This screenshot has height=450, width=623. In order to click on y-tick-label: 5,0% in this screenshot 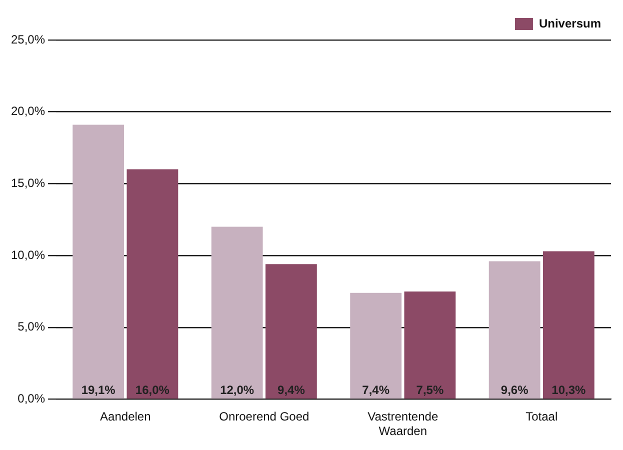, I will do `click(32, 327)`.